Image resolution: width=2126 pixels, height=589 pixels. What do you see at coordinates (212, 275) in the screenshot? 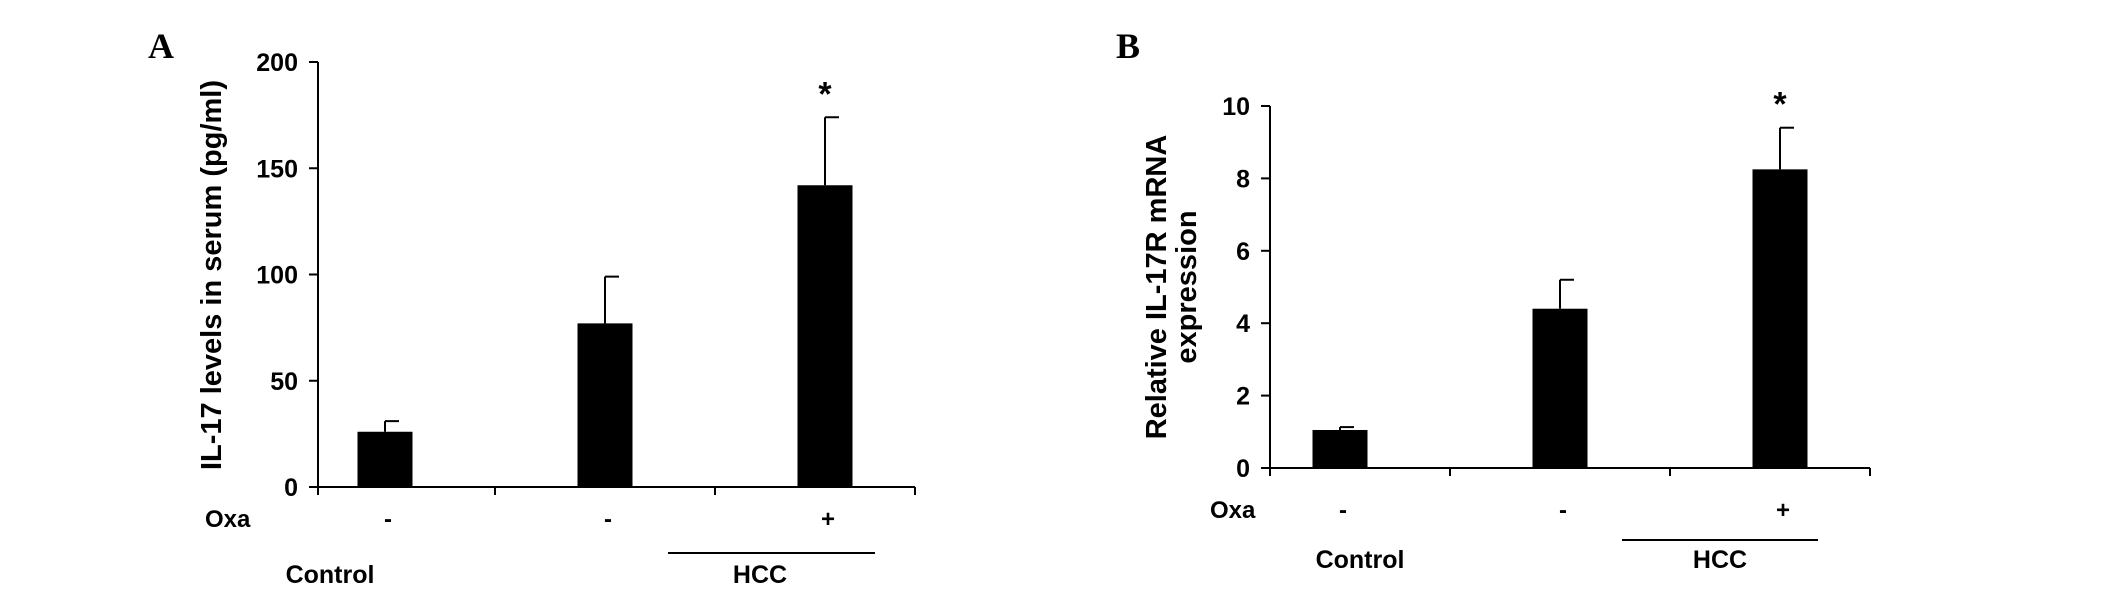
I see `y-axis-label: IL-17 levels in serum (pg/ml)` at bounding box center [212, 275].